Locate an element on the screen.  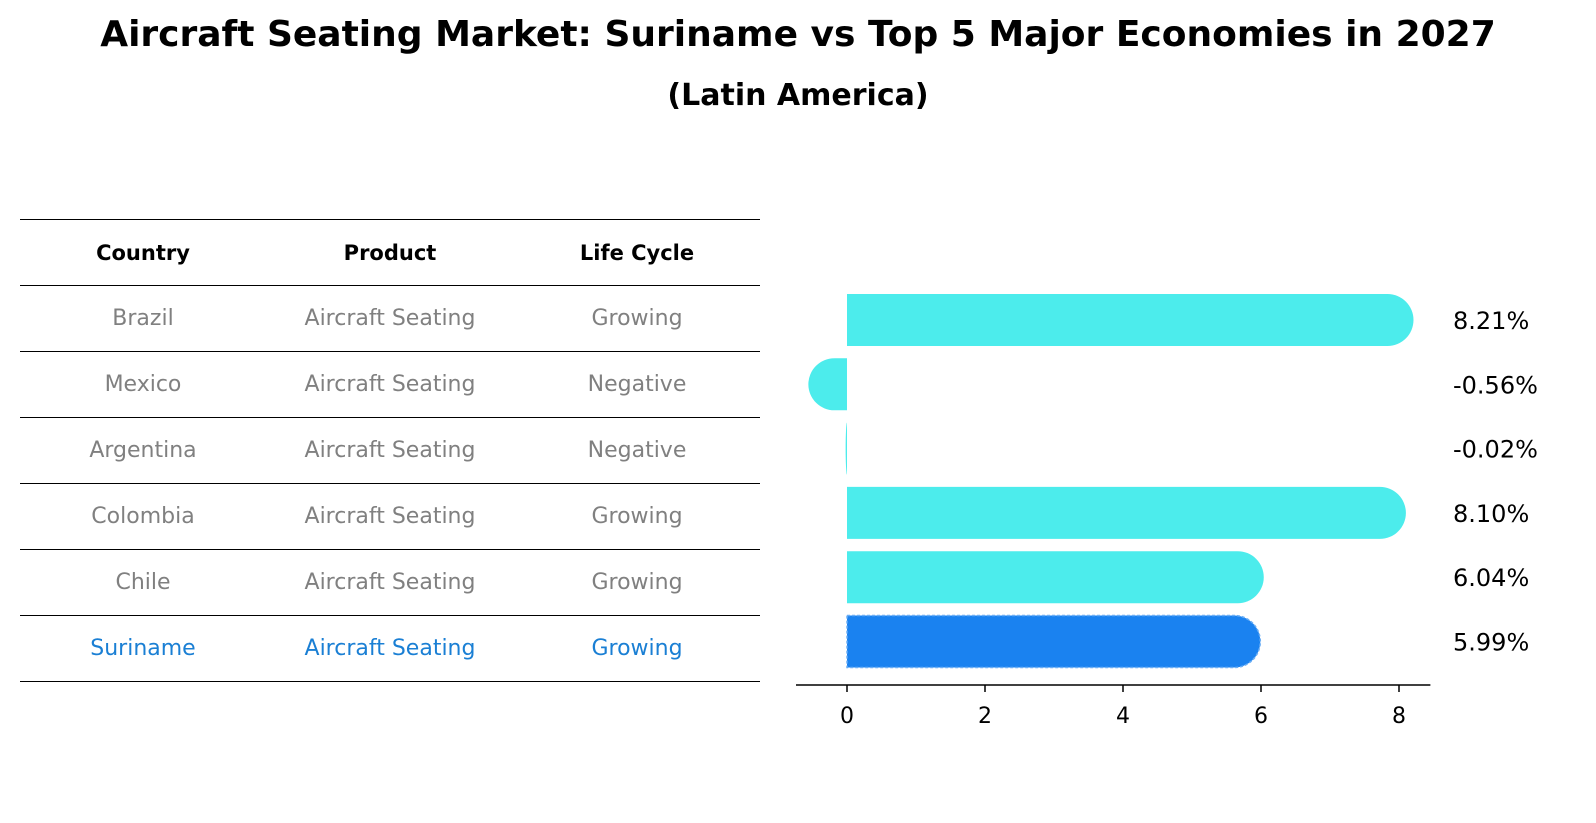
x-tick-label: 2 is located at coordinates (985, 716).